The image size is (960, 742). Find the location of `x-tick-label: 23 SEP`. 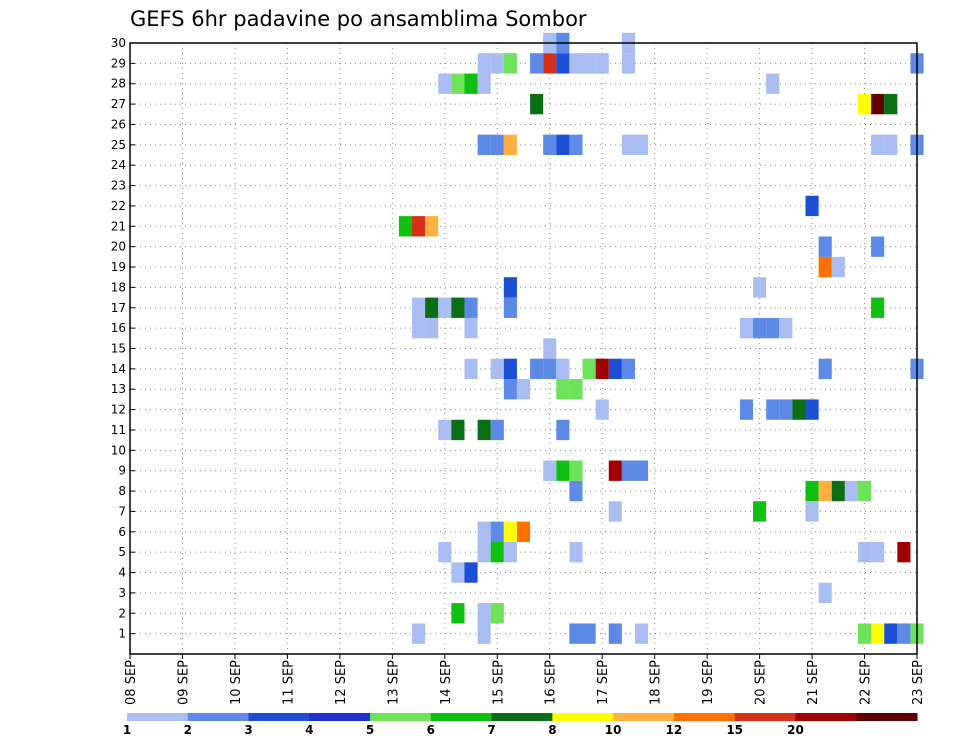

x-tick-label: 23 SEP is located at coordinates (918, 682).